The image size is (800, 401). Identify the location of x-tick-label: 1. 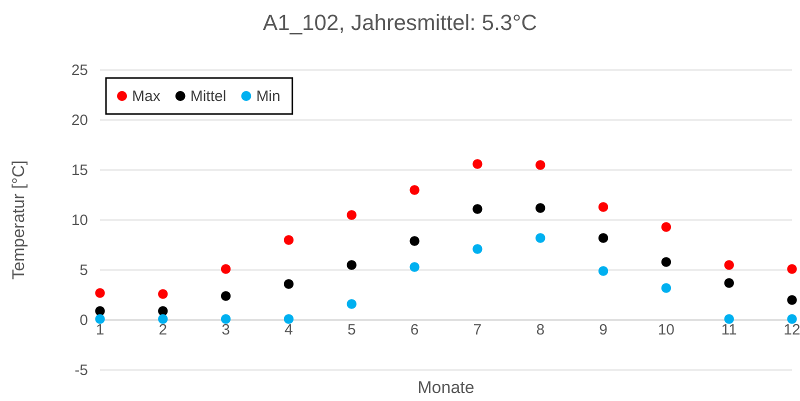
(100, 330).